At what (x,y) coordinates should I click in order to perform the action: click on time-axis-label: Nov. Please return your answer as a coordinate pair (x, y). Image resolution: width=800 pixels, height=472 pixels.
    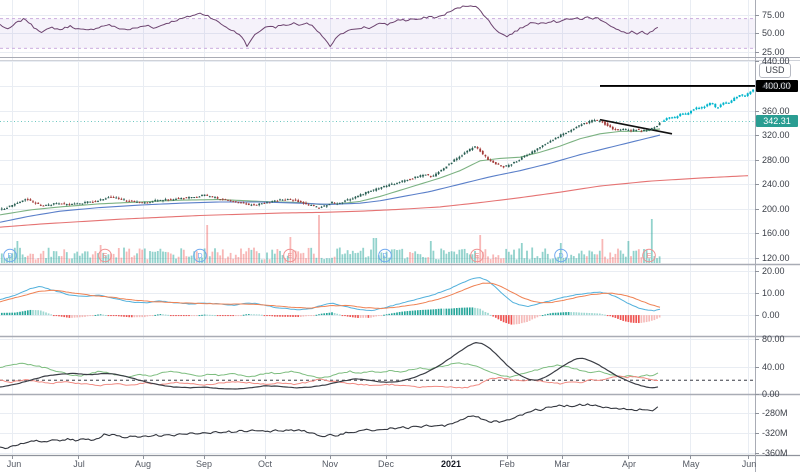
    Looking at the image, I should click on (329, 464).